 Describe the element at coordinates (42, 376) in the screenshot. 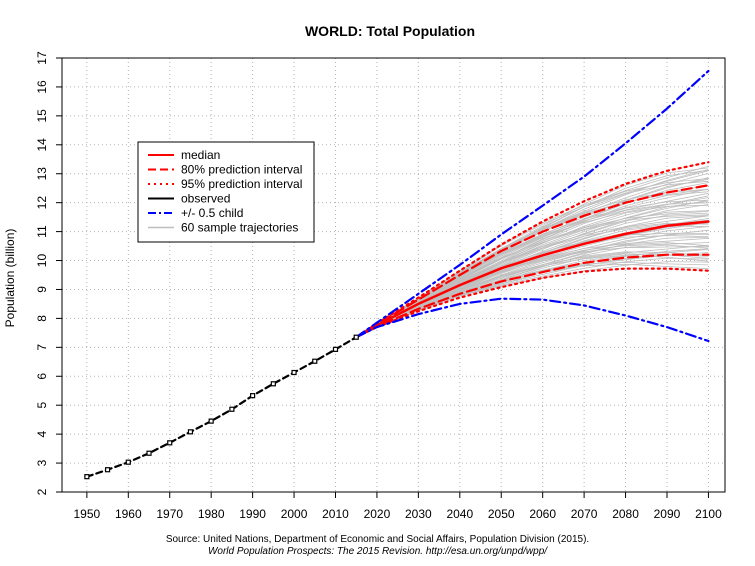

I see `y-tick-label: 6` at that location.